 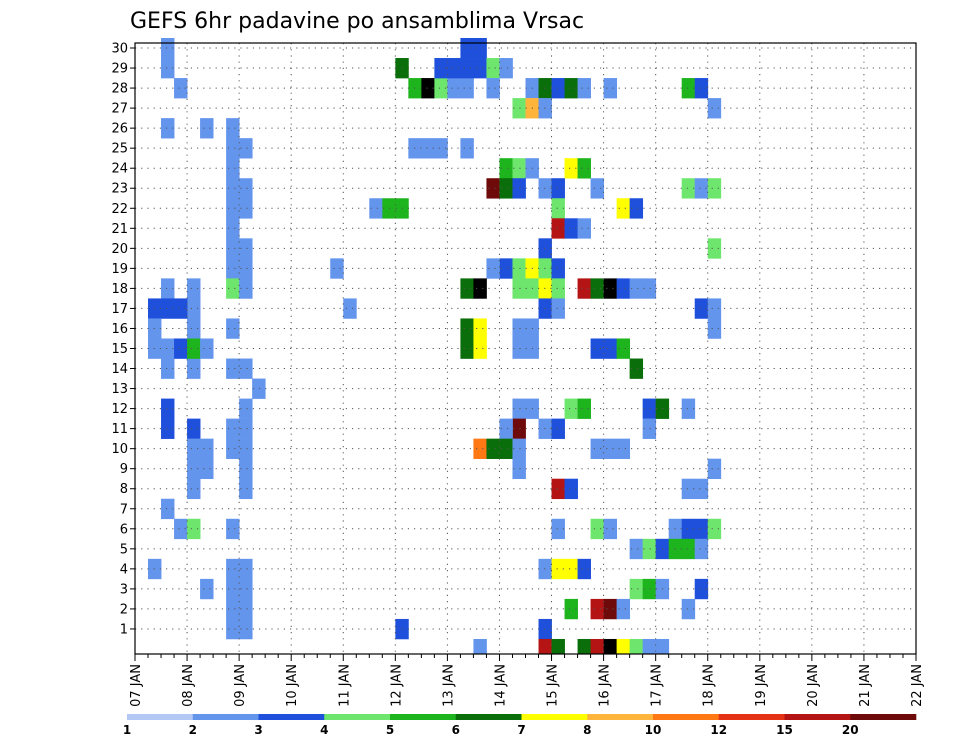 What do you see at coordinates (124, 469) in the screenshot?
I see `y-tick-label: 9` at bounding box center [124, 469].